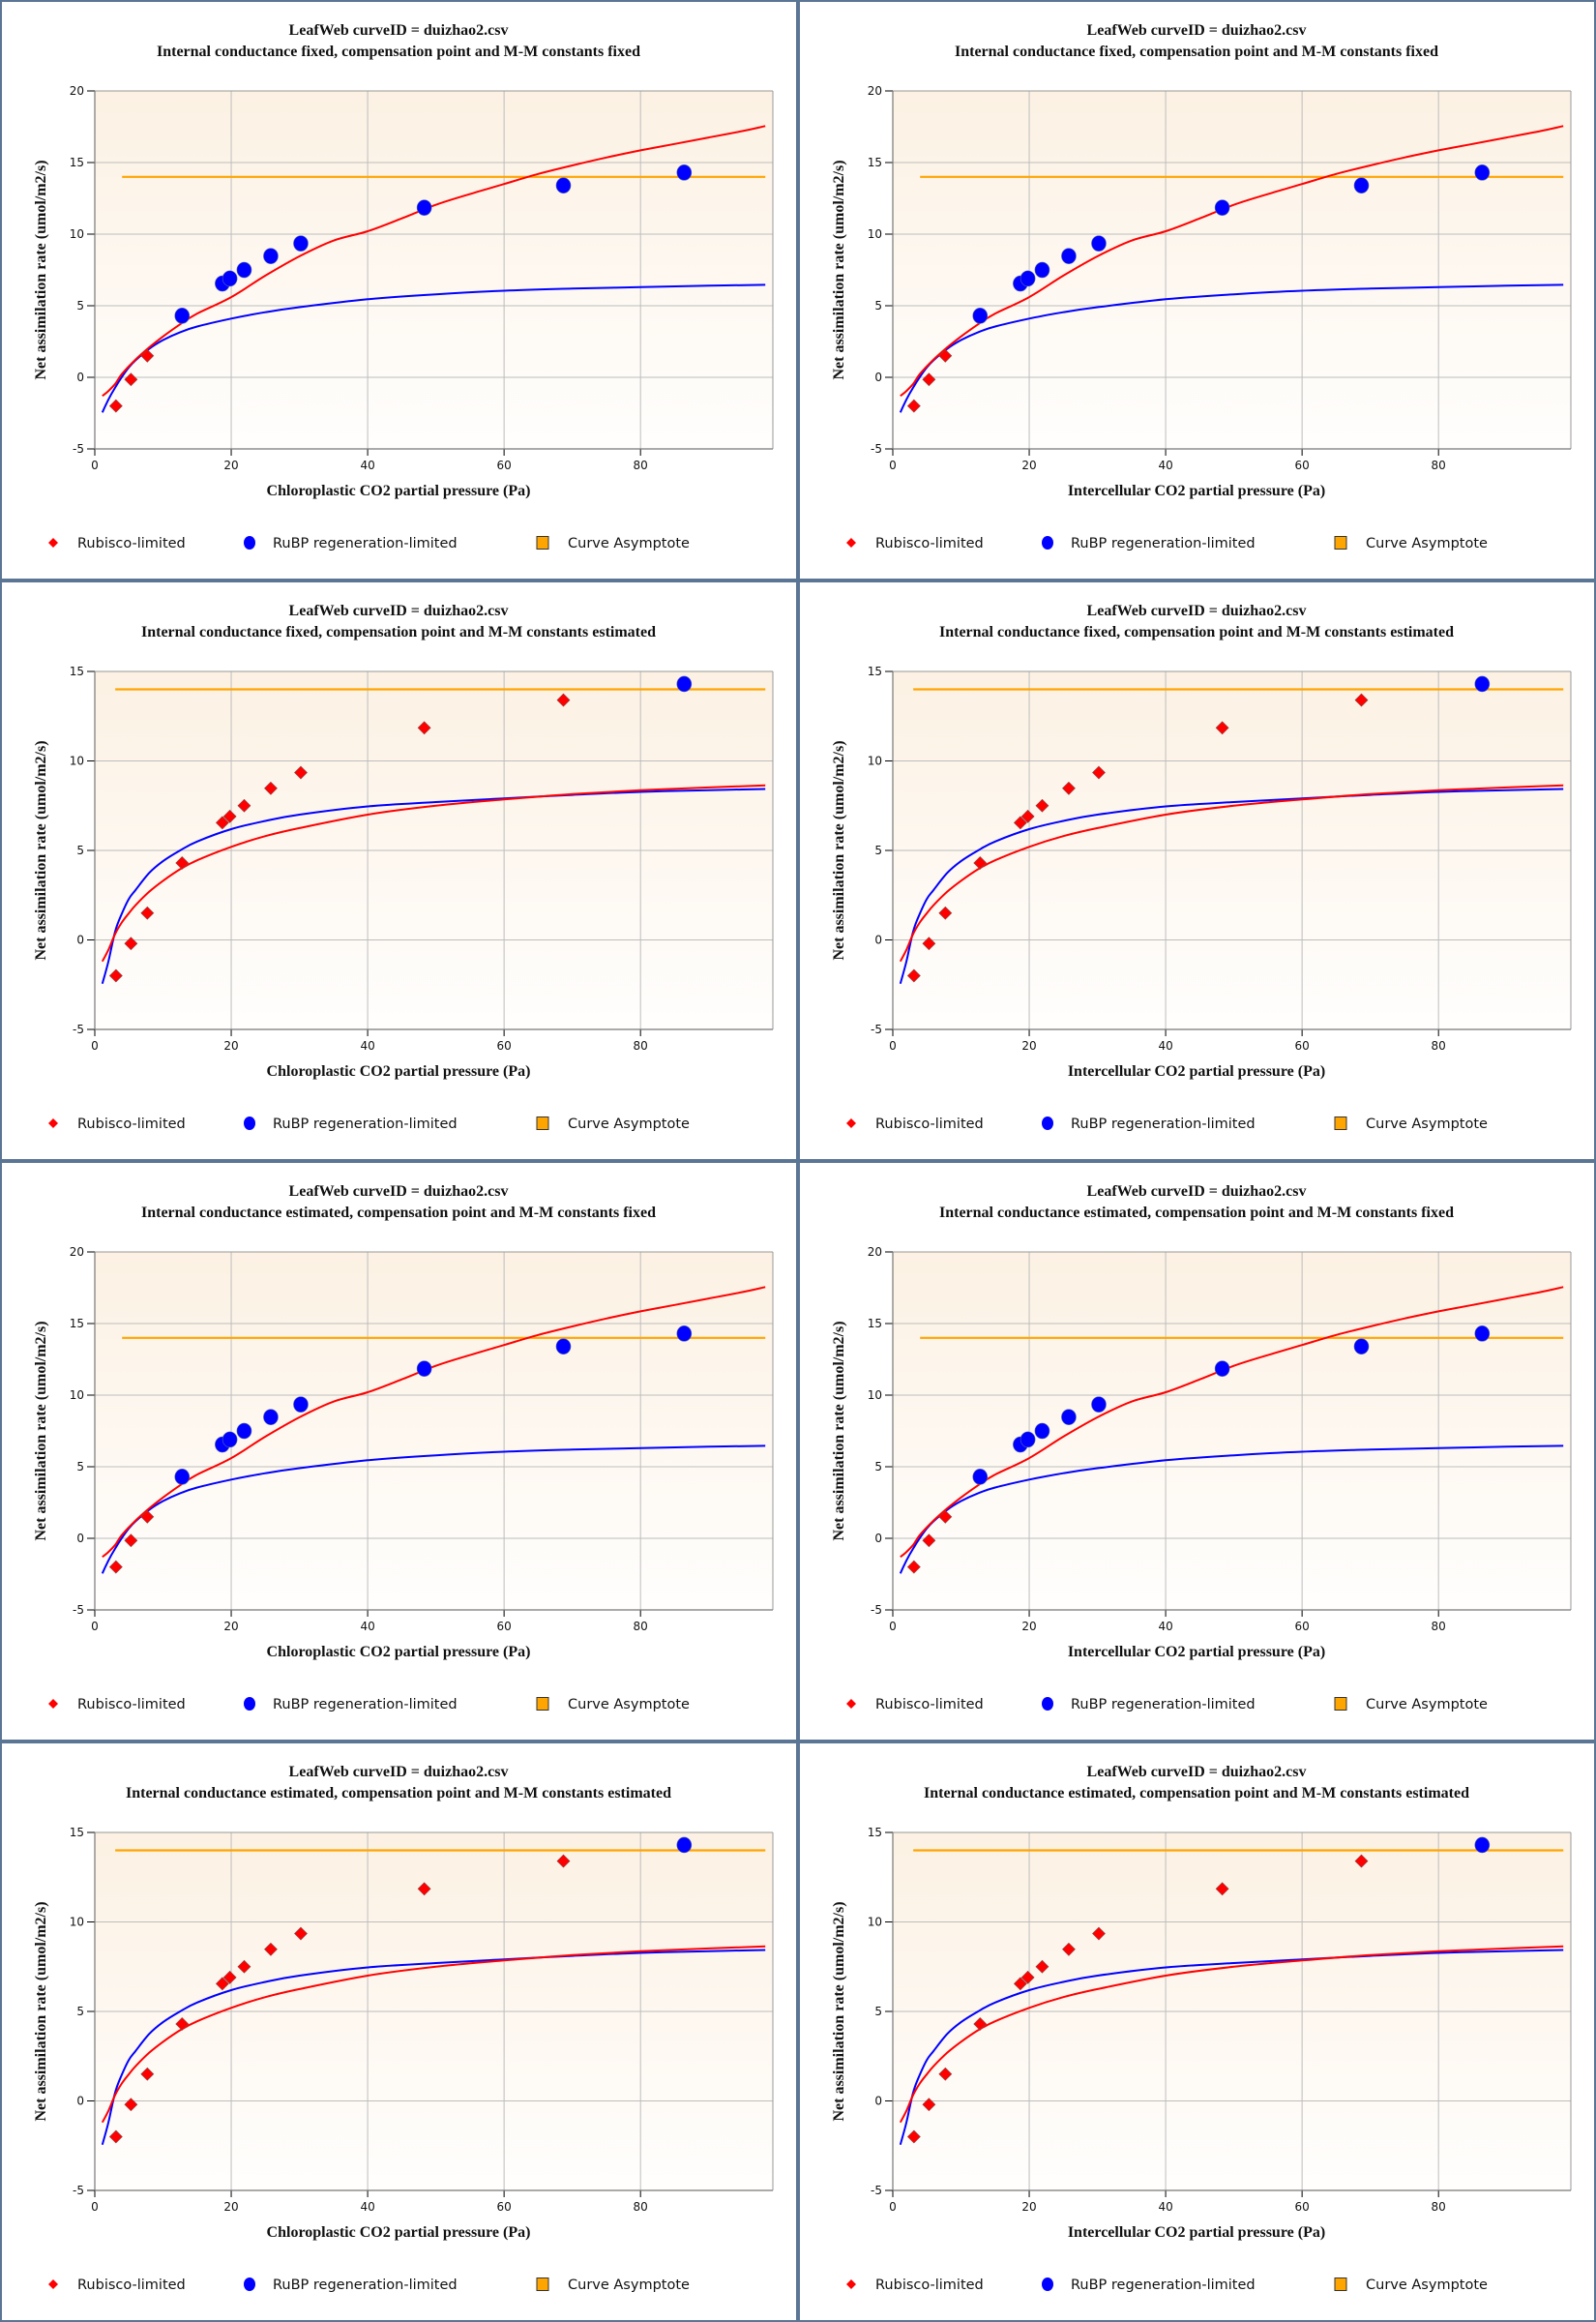 This screenshot has height=2322, width=1596. Describe the element at coordinates (878, 2101) in the screenshot. I see `y-tick-label: 0` at that location.